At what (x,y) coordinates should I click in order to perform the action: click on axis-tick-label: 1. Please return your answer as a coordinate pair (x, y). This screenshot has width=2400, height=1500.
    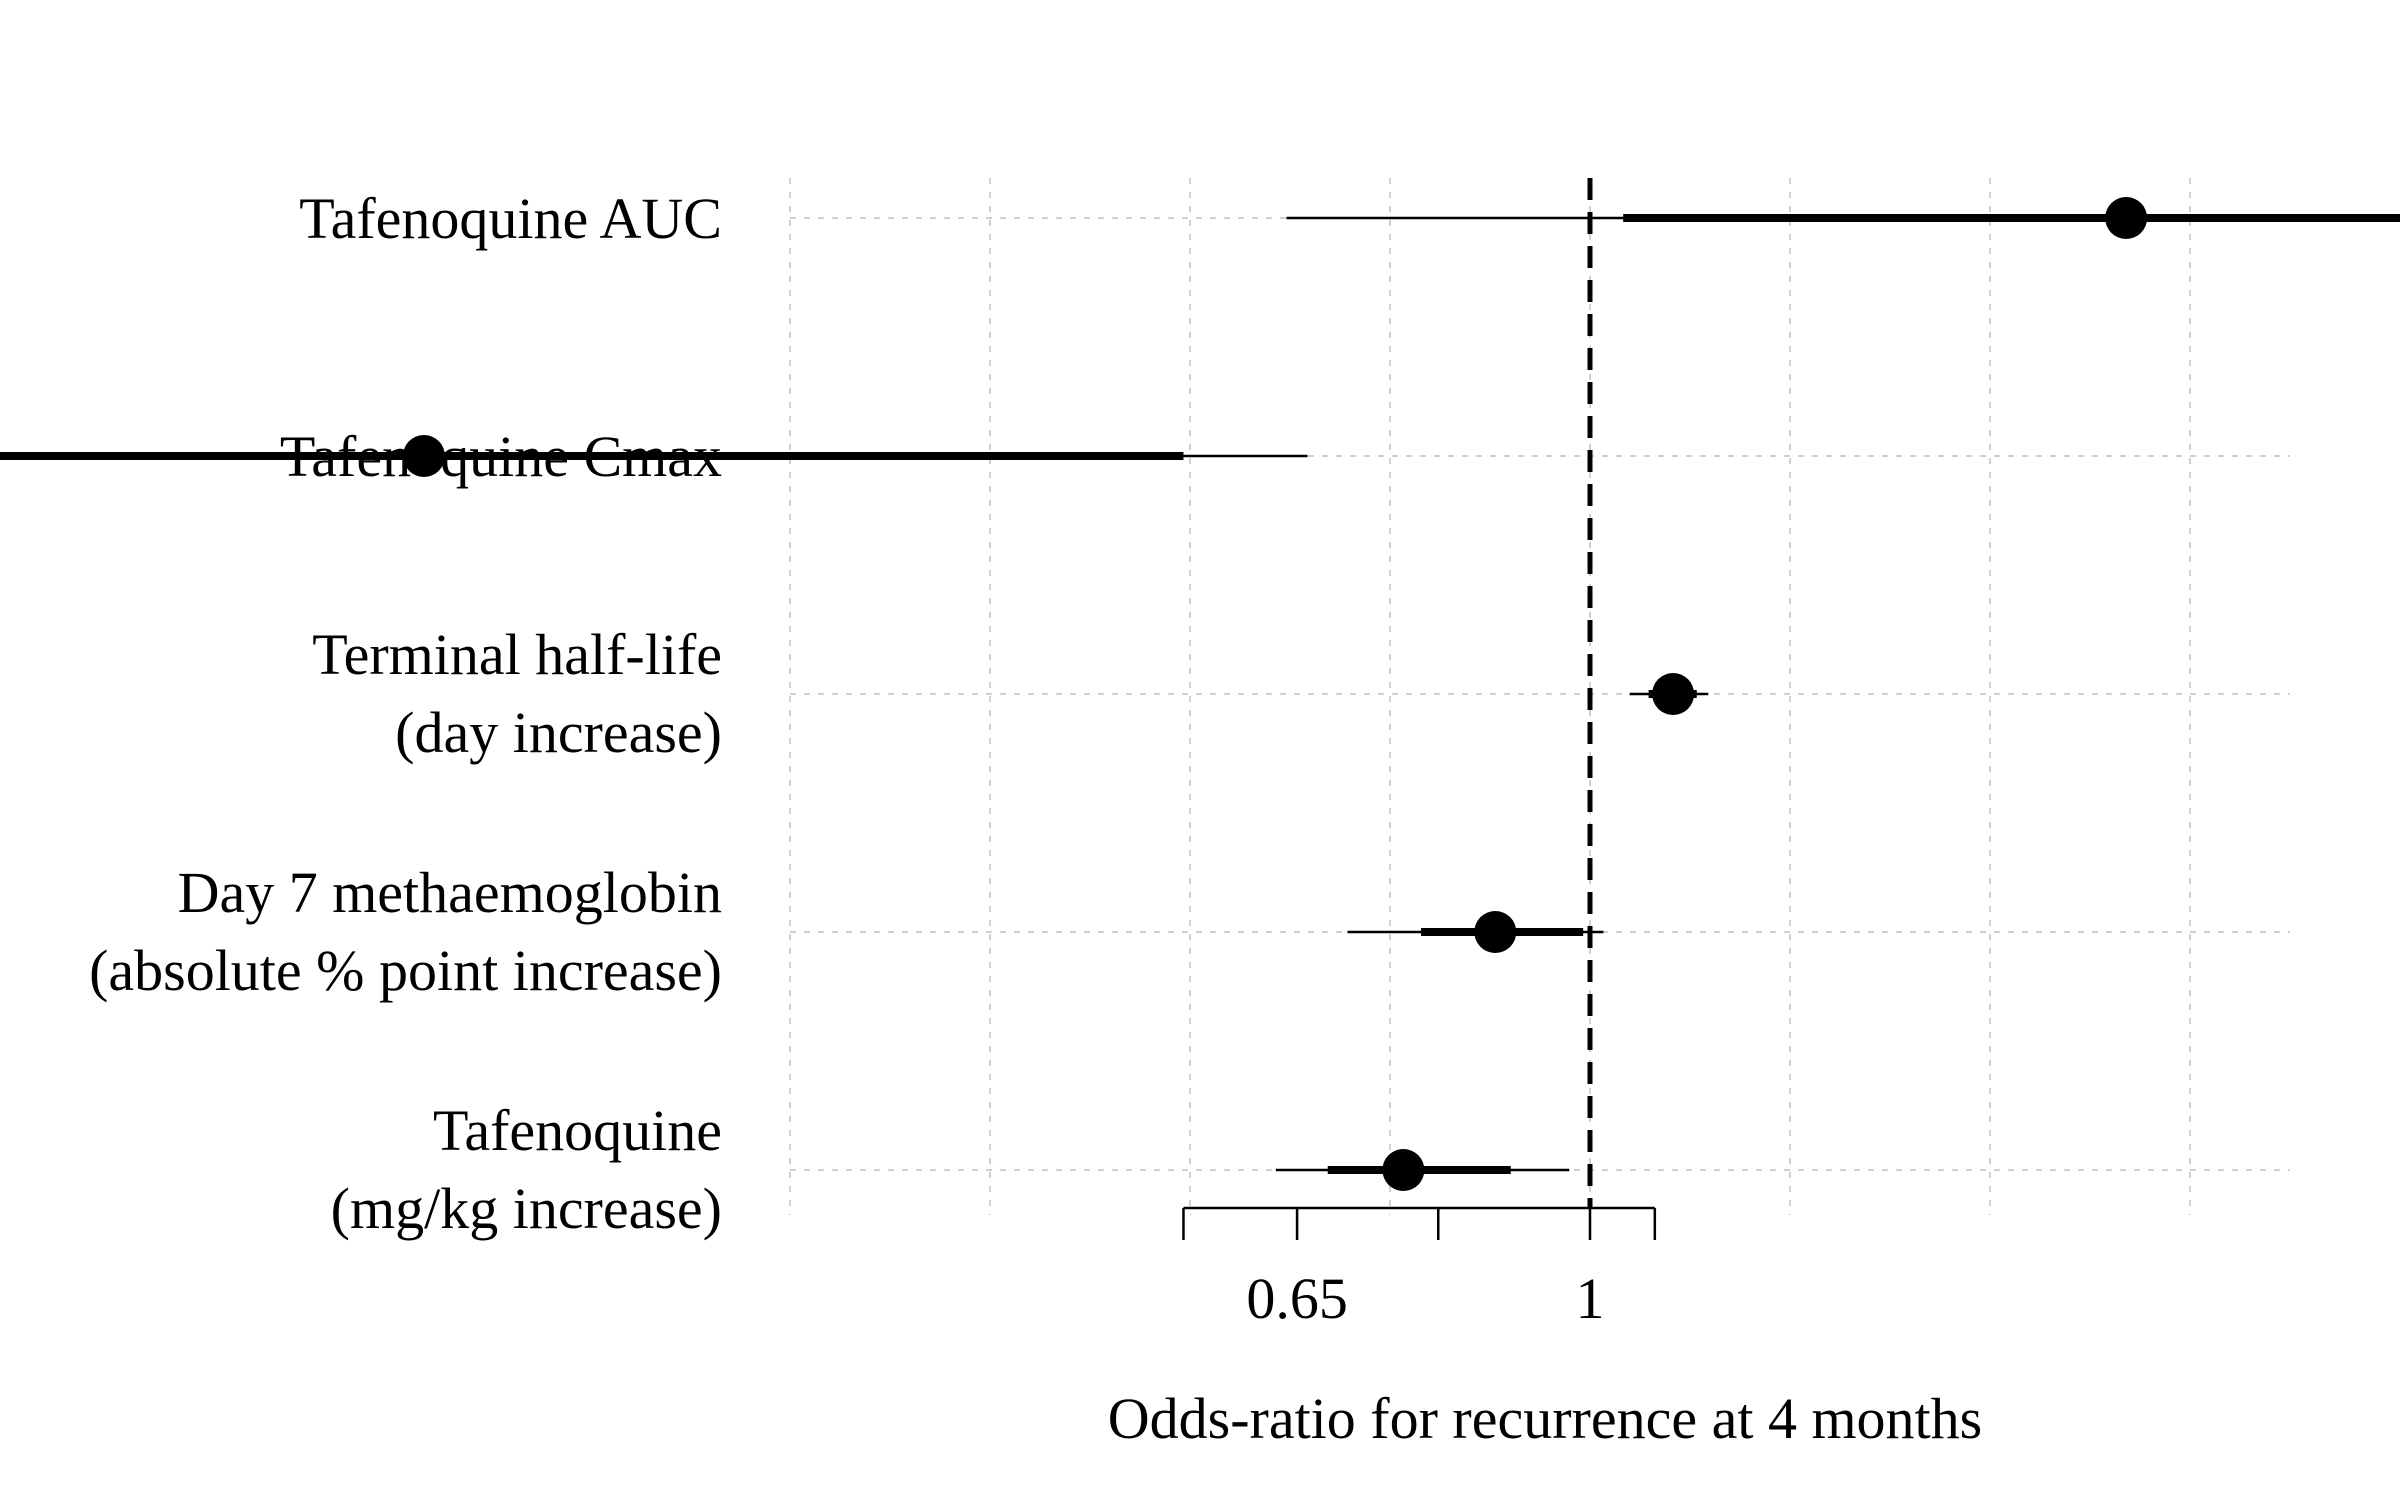
    Looking at the image, I should click on (1590, 1298).